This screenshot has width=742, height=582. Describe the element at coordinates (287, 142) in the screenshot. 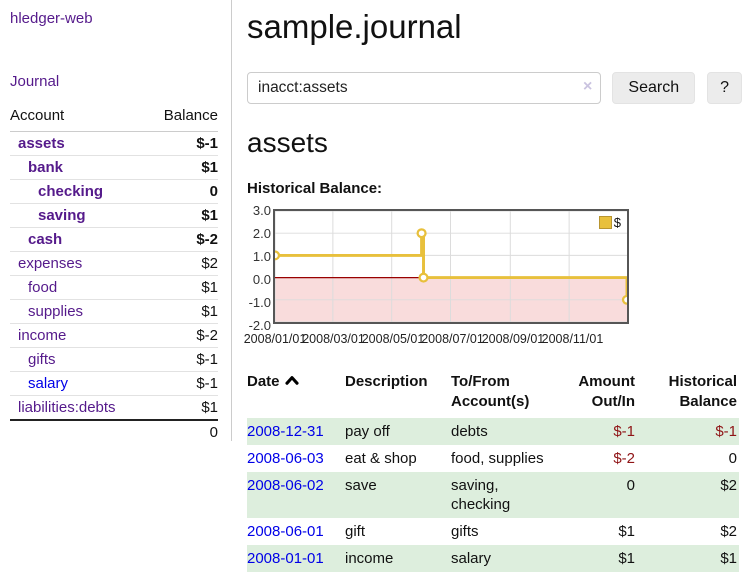

I see `account-title: assets` at that location.